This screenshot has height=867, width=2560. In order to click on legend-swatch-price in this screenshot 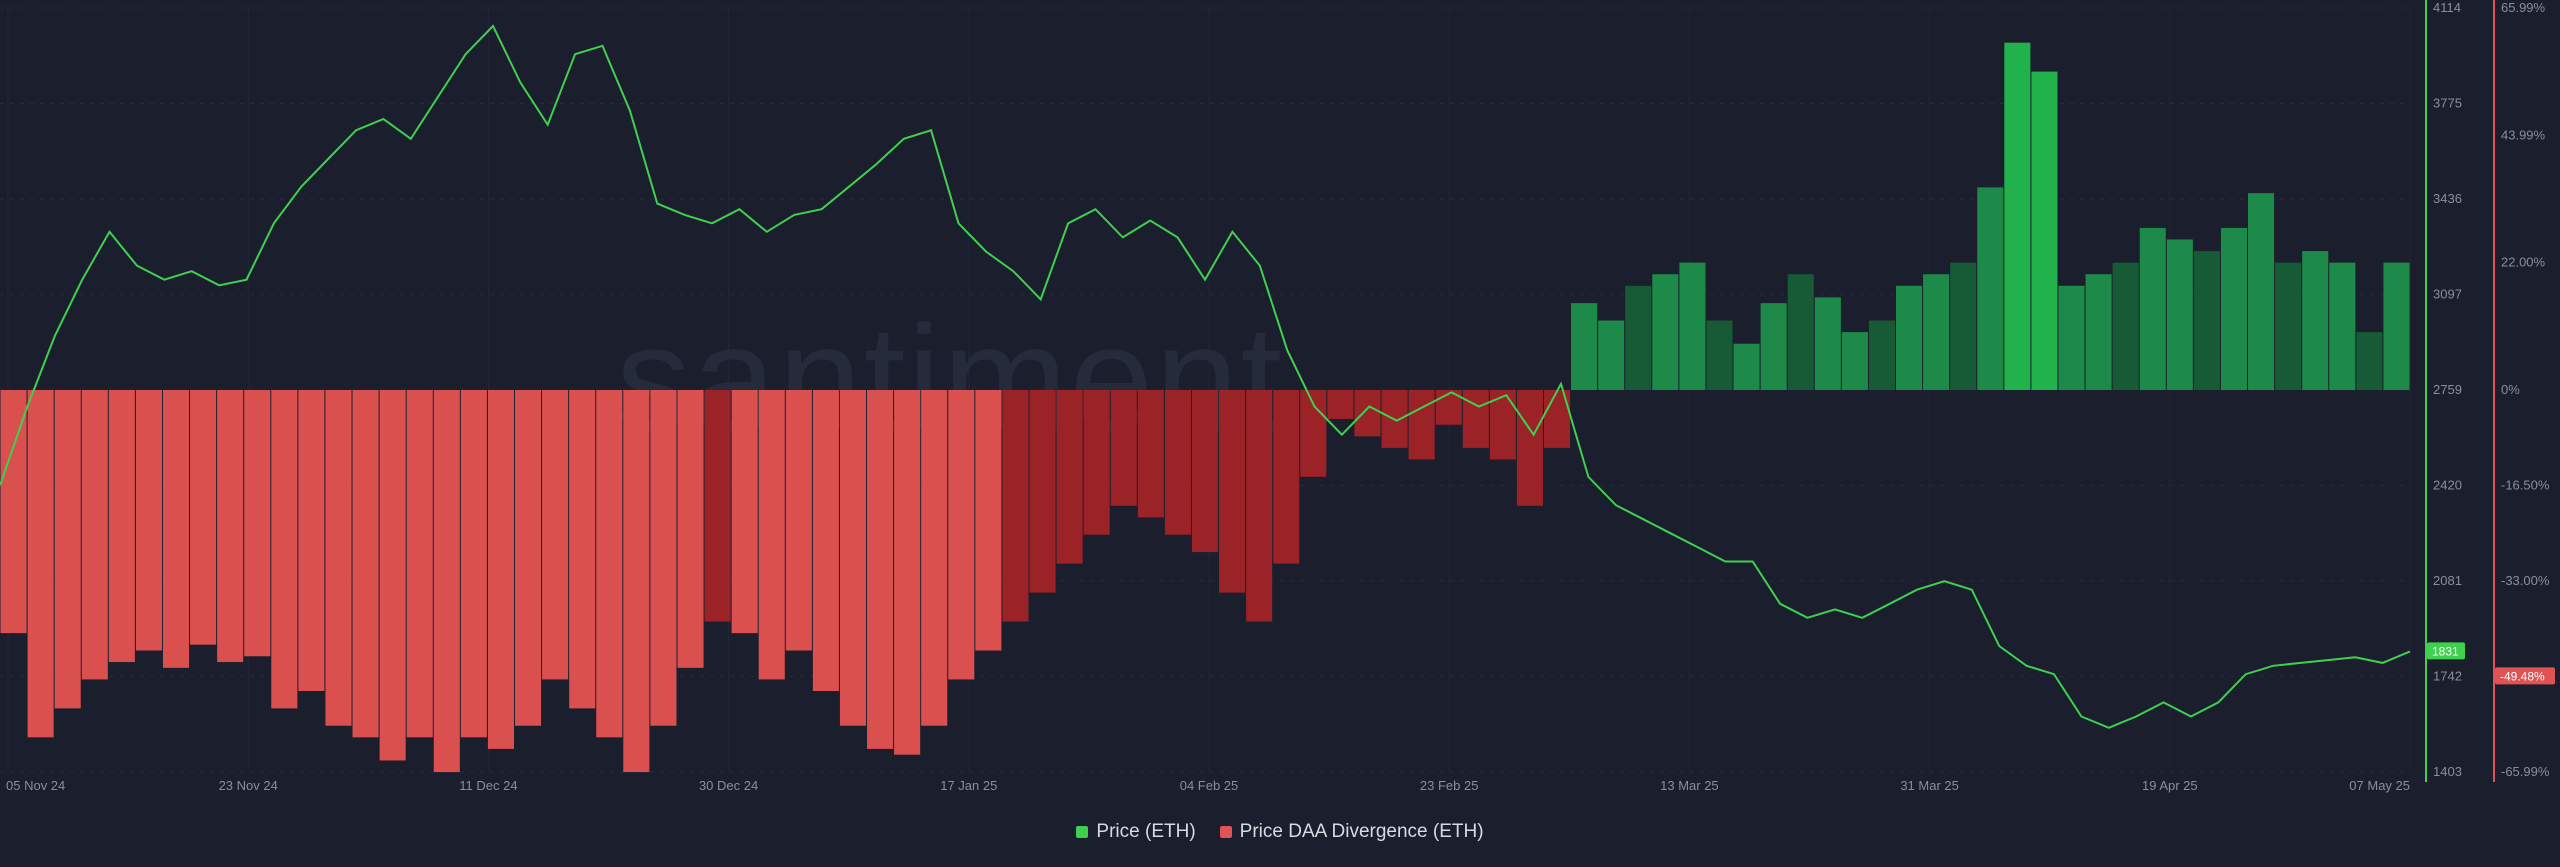, I will do `click(1082, 832)`.